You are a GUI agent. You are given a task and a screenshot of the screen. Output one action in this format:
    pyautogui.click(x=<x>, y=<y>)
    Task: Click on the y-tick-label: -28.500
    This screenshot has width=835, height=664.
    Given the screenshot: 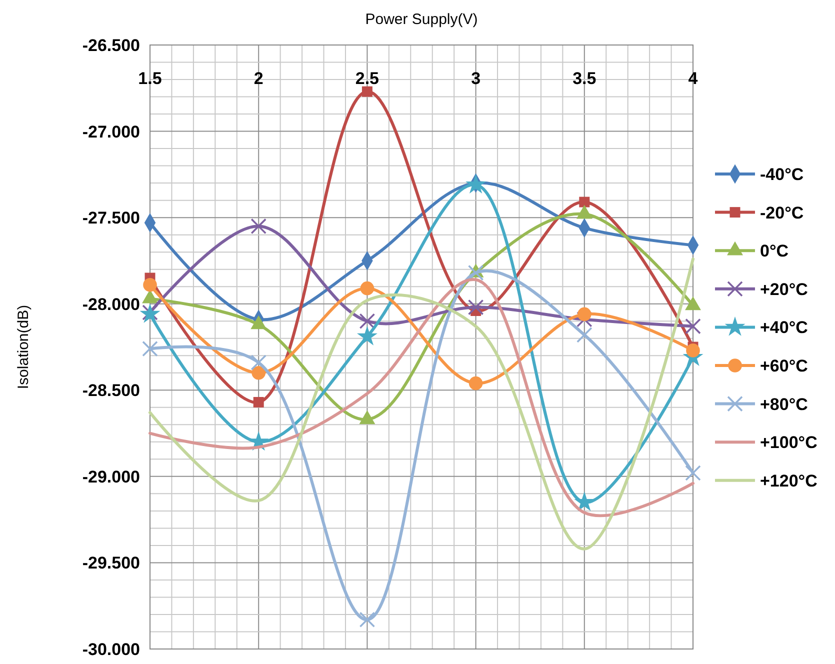 What is the action you would take?
    pyautogui.click(x=111, y=390)
    